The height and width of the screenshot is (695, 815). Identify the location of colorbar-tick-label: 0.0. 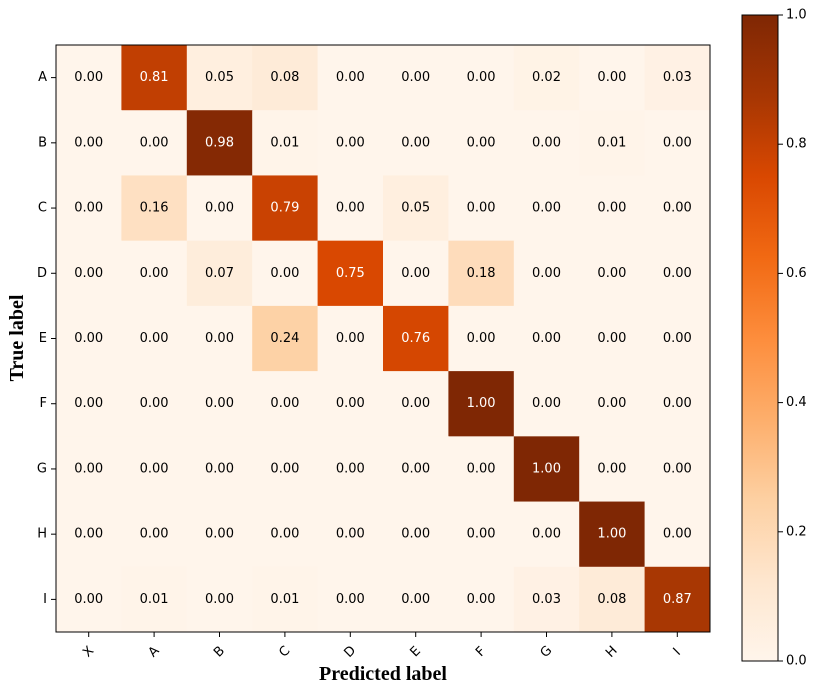
(796, 661).